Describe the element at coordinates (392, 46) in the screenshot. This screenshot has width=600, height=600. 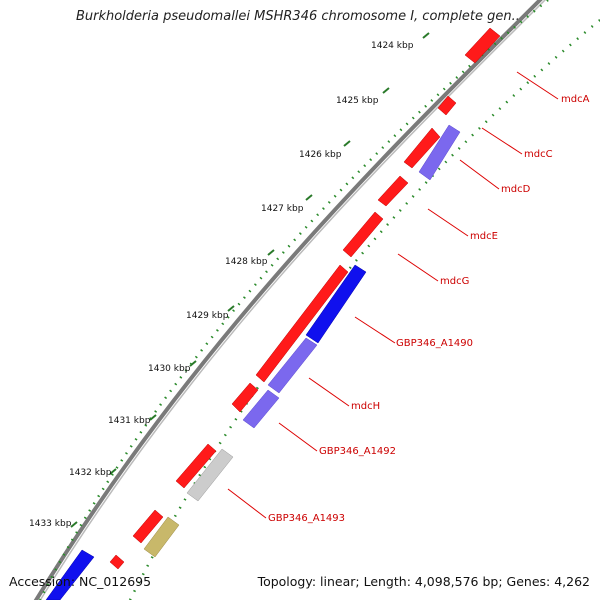
I see `scale-label: 1424 kbp` at that location.